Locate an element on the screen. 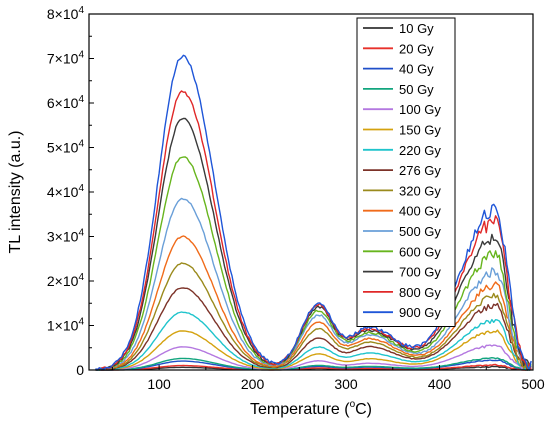  y-tick-label: 8×10⁴ is located at coordinates (66, 13).